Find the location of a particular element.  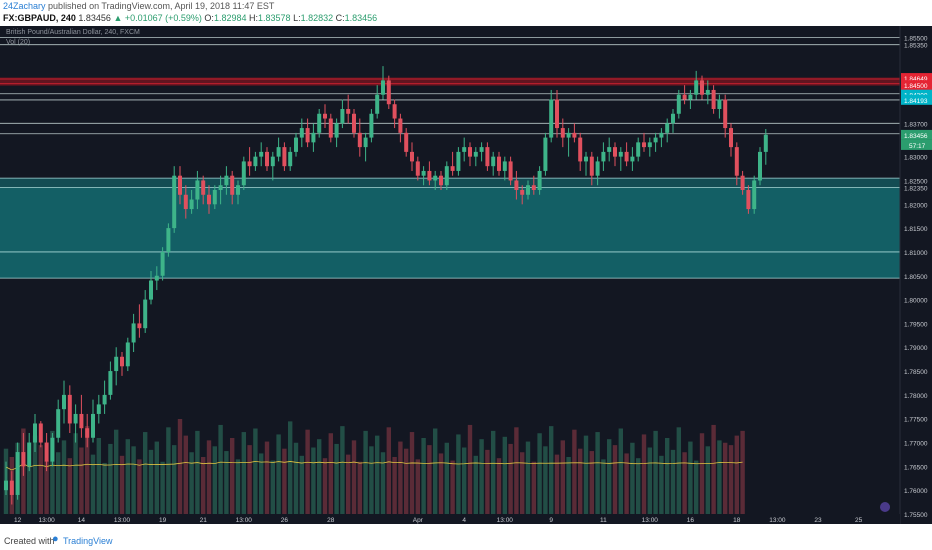

x-tick-label: 23 is located at coordinates (818, 520).